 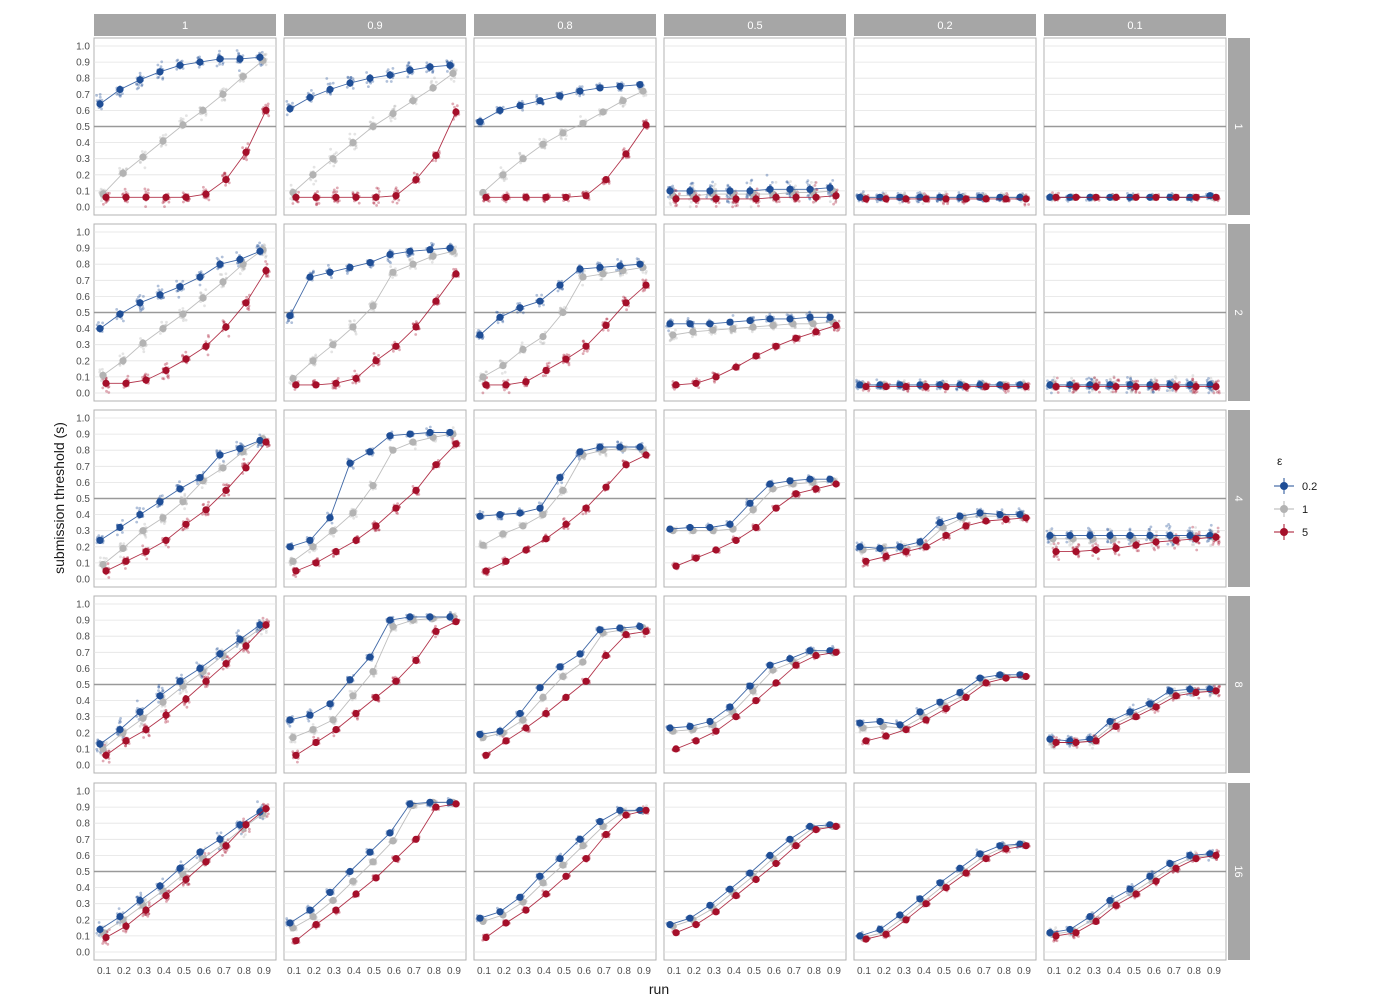 What do you see at coordinates (565, 312) in the screenshot?
I see `panel-r1-c2` at bounding box center [565, 312].